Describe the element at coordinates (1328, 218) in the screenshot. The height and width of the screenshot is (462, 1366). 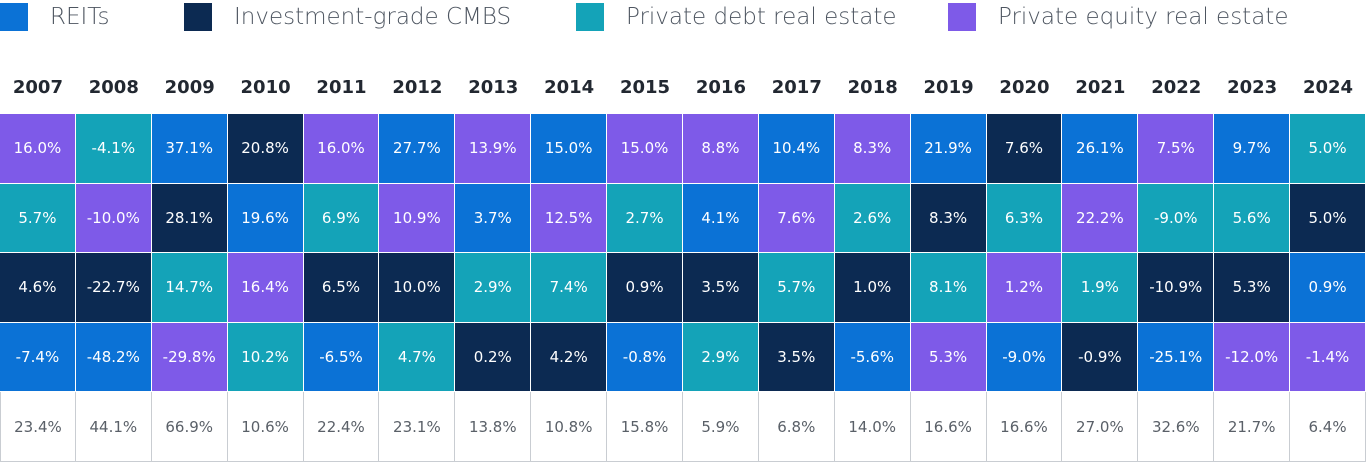
I see `return-cell-cmbs: 5.0%` at that location.